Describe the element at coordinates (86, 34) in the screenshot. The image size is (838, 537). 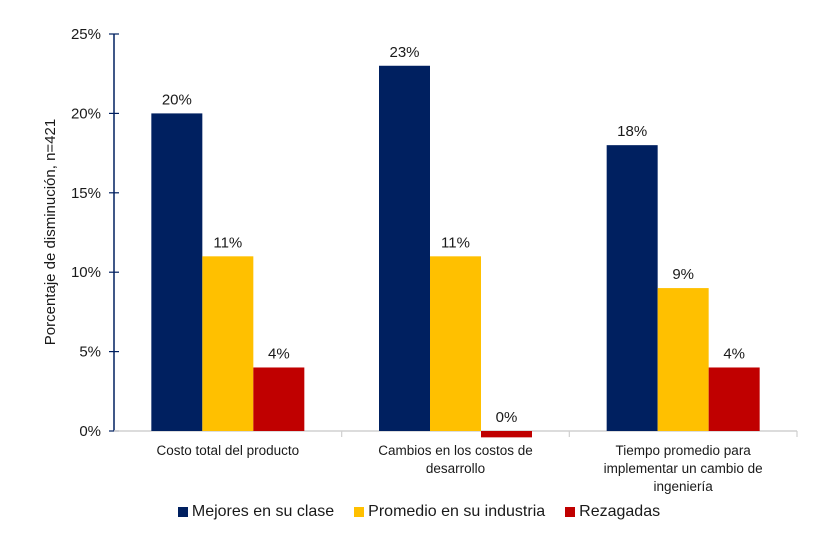
I see `y-tick-label: 25%` at that location.